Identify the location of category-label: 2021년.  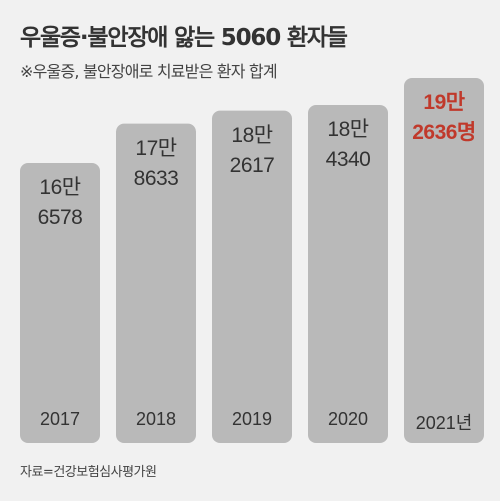
(444, 423).